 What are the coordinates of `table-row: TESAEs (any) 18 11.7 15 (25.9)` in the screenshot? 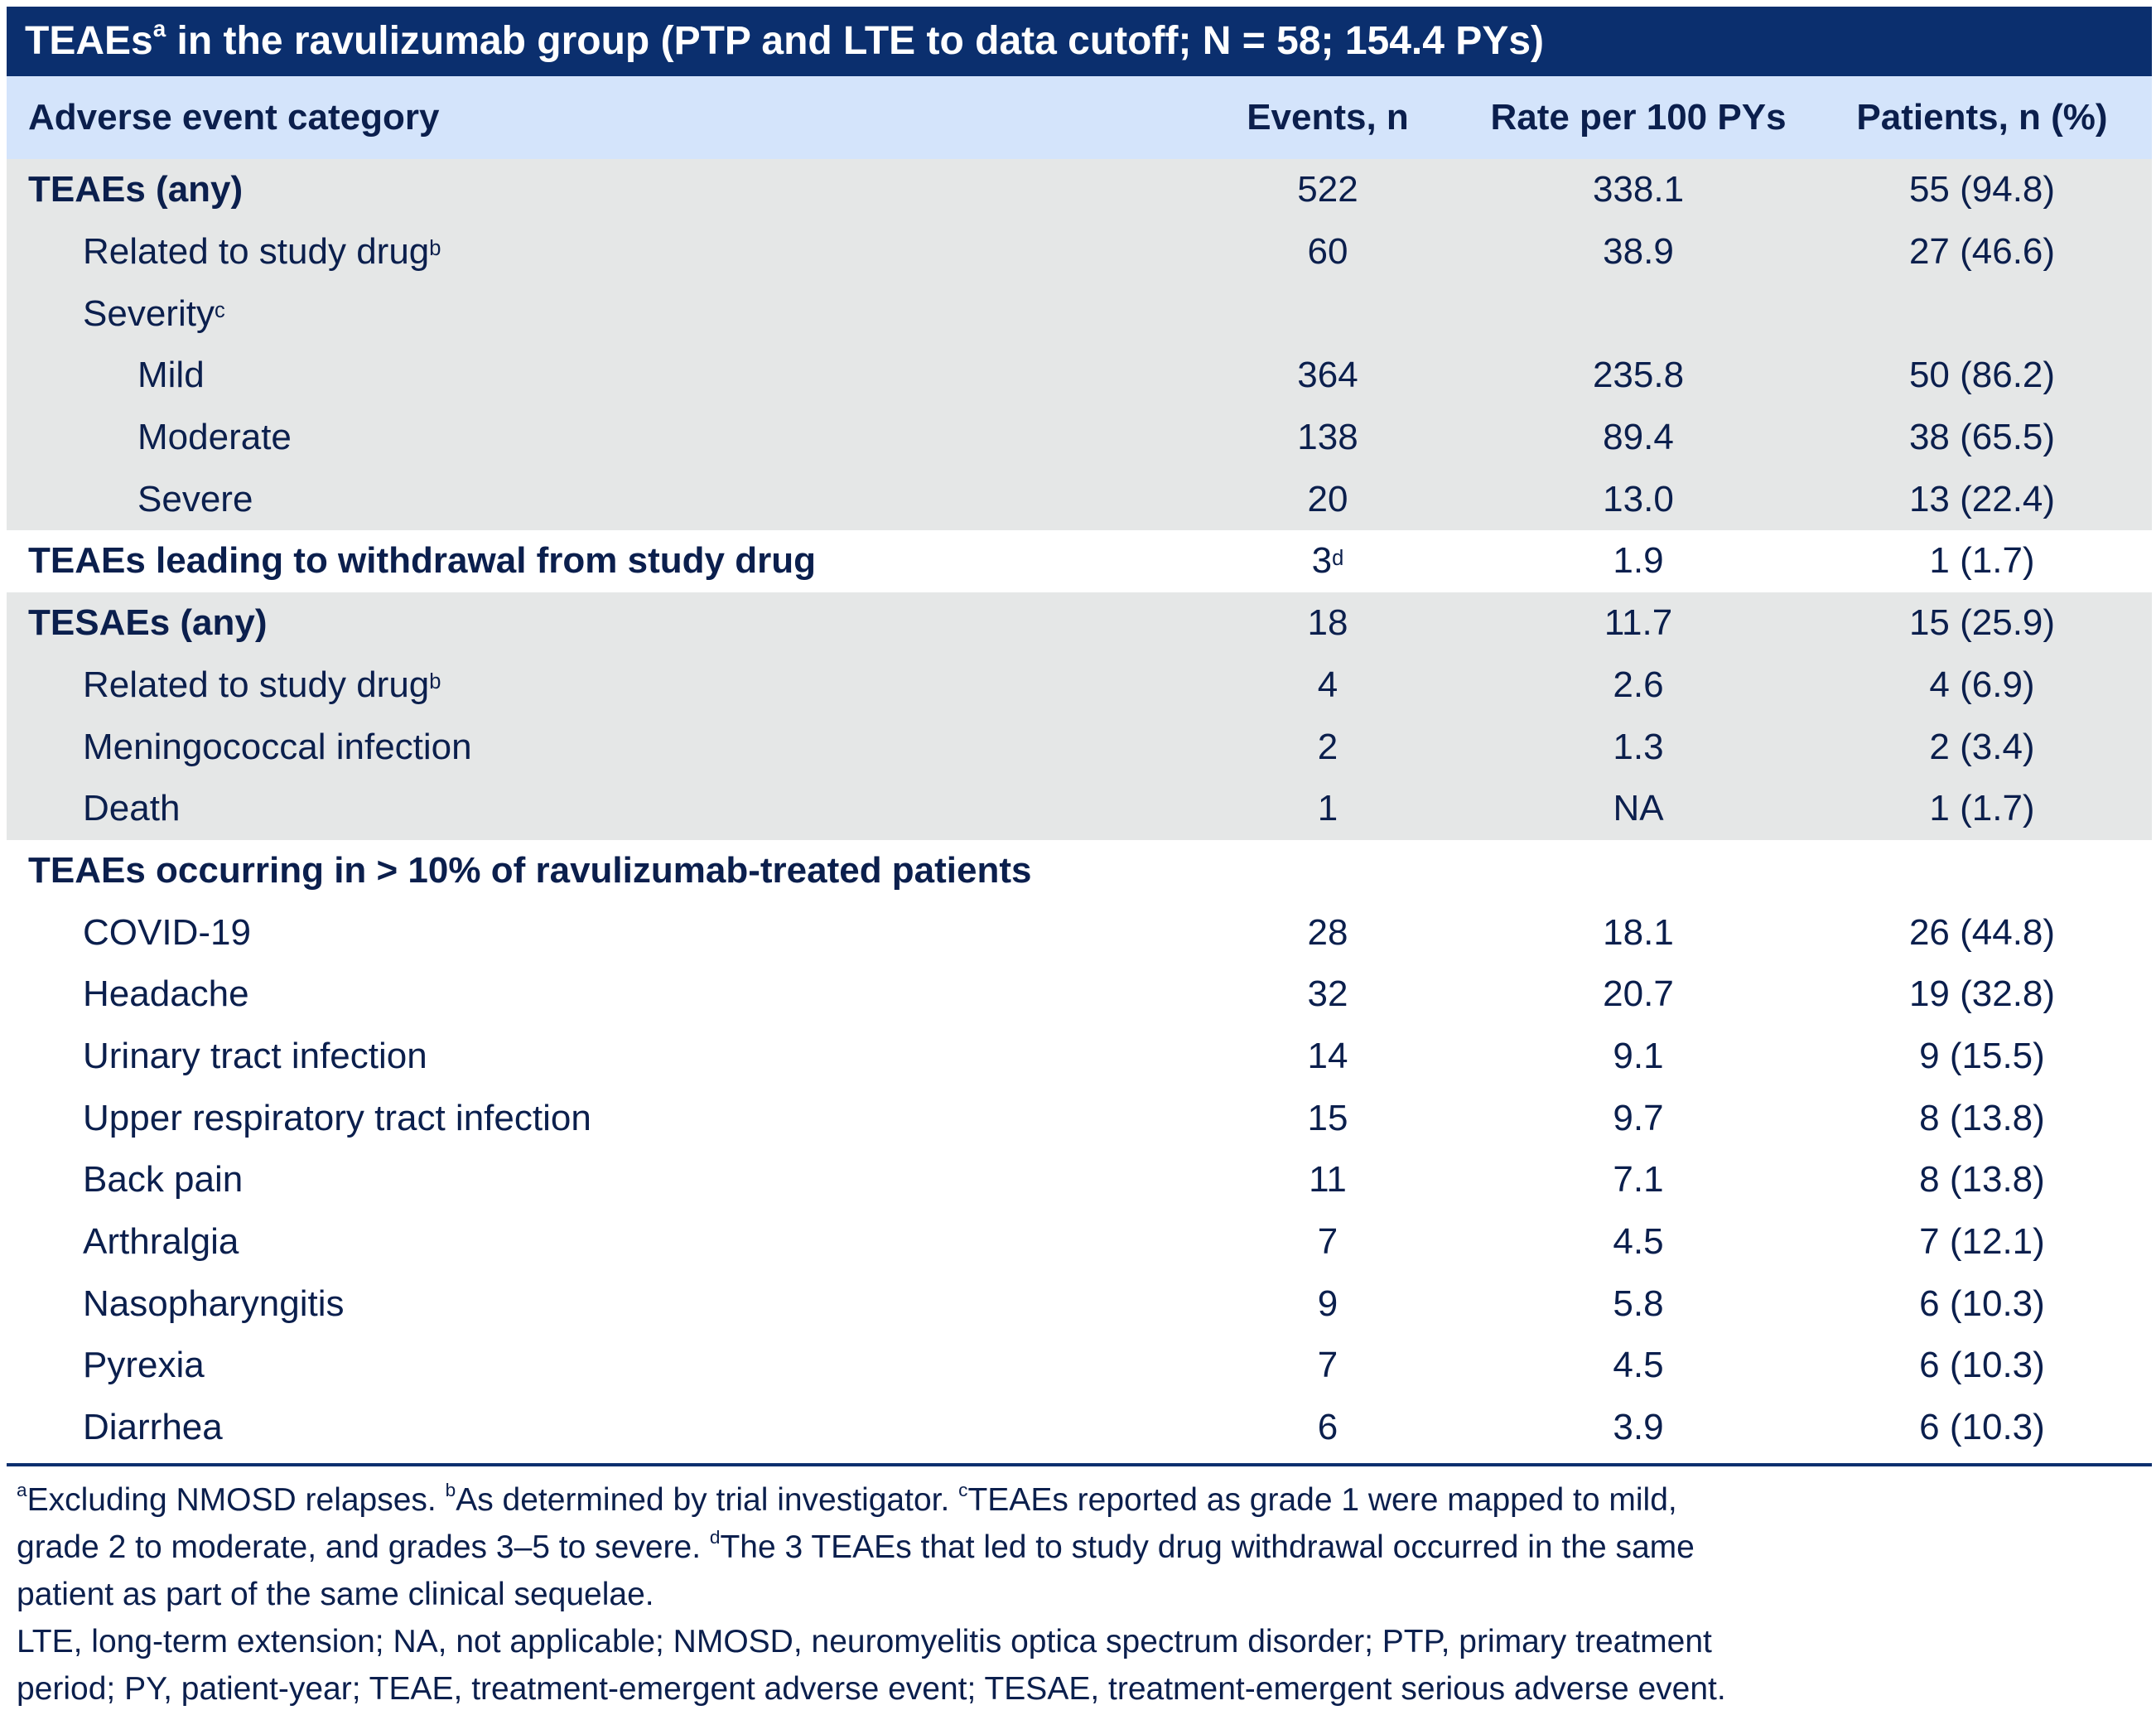 It's located at (1079, 624).